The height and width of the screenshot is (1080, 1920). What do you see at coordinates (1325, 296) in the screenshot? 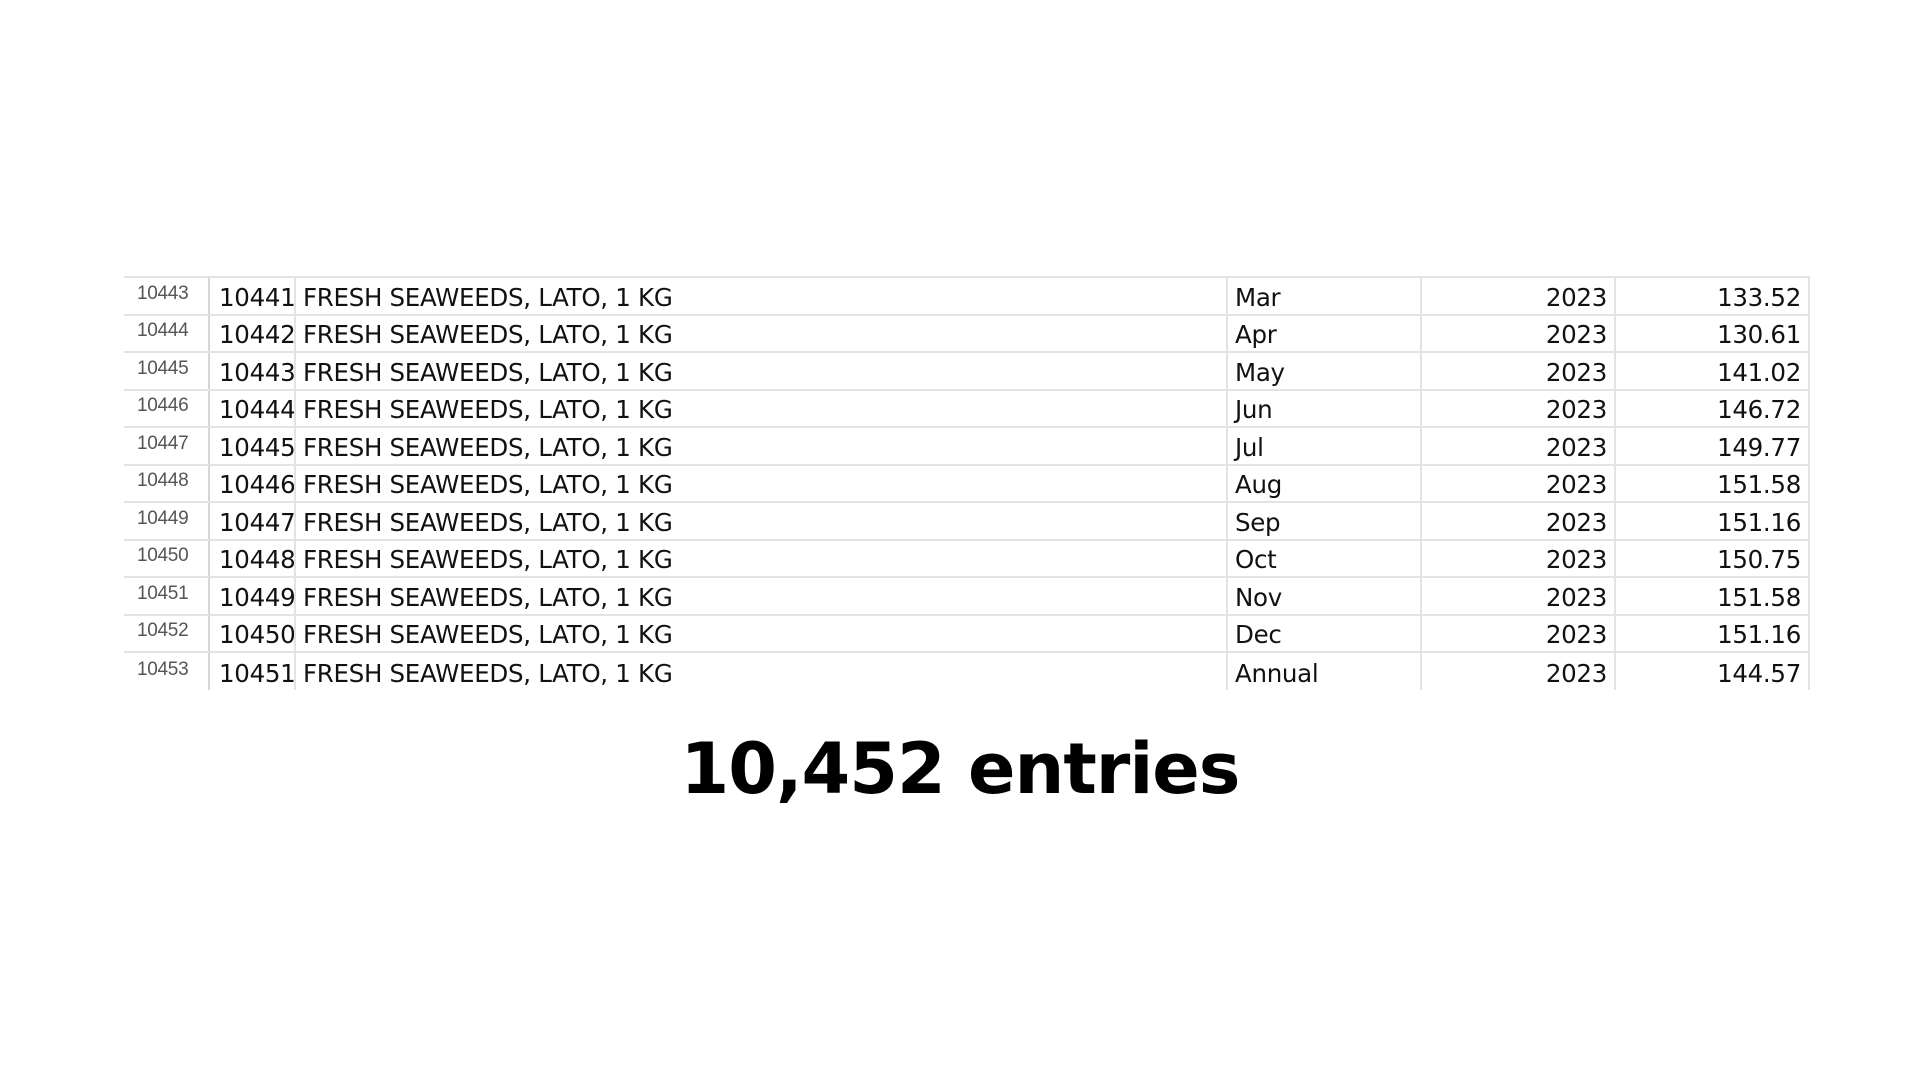
I see `month-cell: Mar` at bounding box center [1325, 296].